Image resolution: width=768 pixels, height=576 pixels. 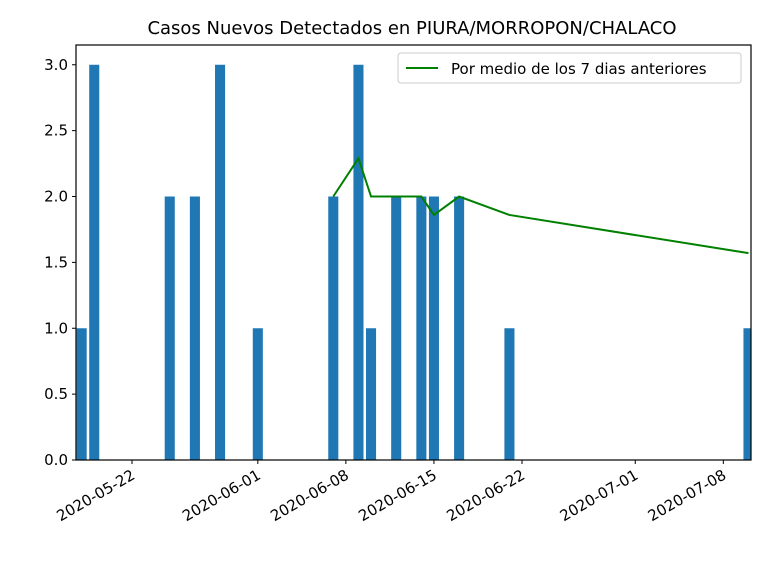 What do you see at coordinates (56, 197) in the screenshot?
I see `y-tick-label: 2.0` at bounding box center [56, 197].